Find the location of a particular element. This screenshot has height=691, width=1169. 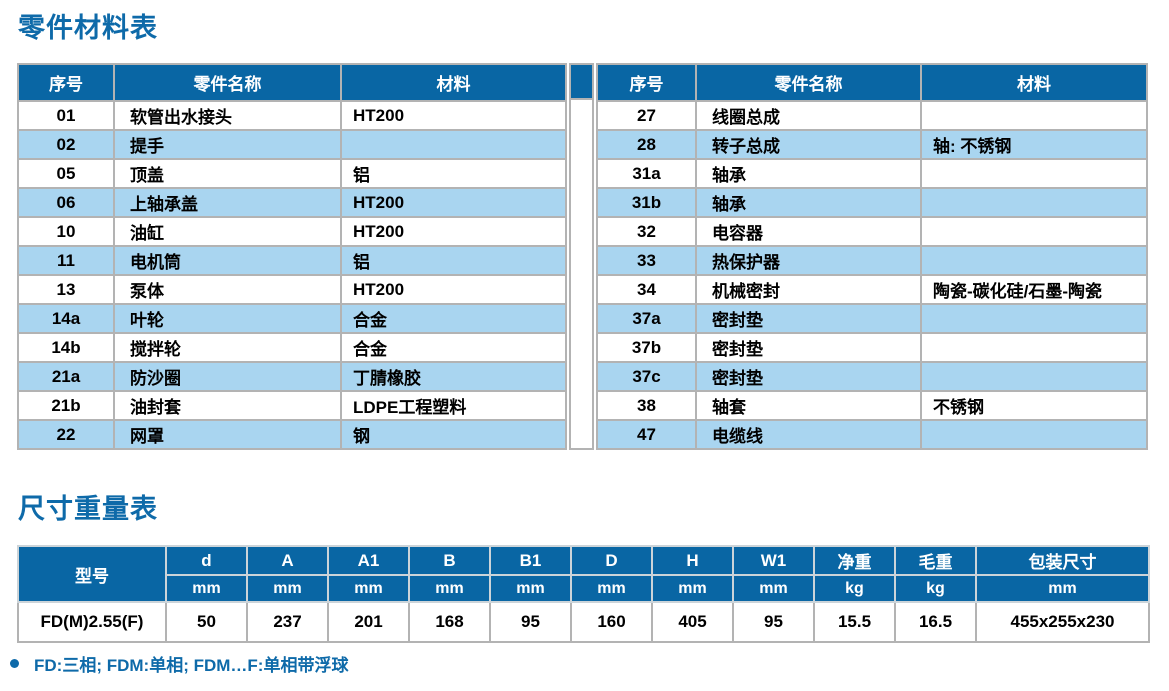

parts-table-row: 01 软管出水接头 HT200 is located at coordinates (292, 115).